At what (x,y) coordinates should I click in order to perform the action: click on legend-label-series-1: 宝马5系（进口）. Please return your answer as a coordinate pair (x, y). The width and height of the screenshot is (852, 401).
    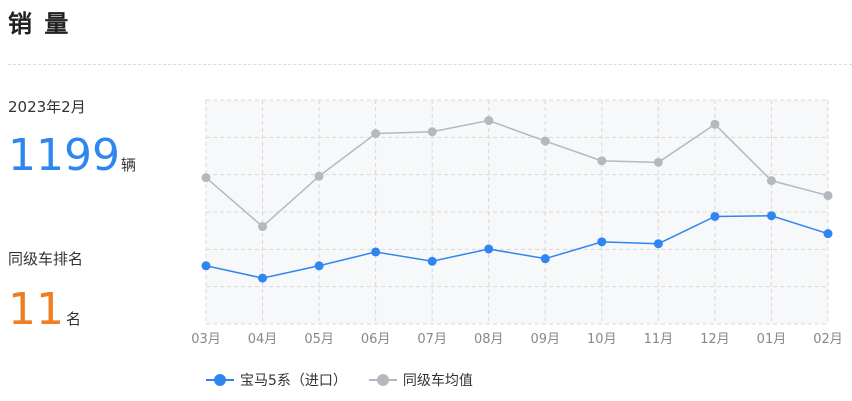
    Looking at the image, I should click on (293, 381).